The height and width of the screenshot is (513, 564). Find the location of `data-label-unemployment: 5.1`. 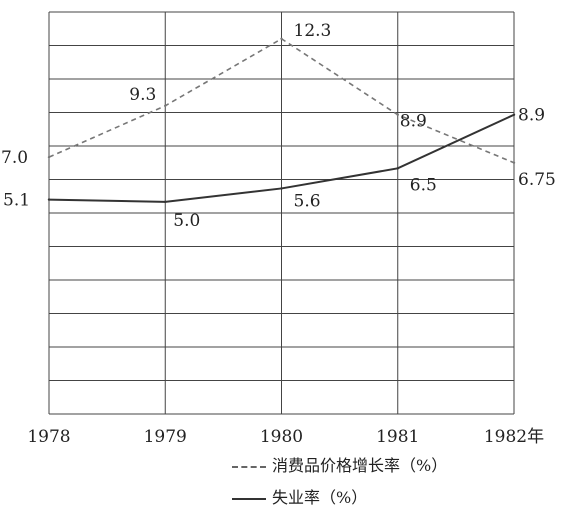

data-label-unemployment: 5.1 is located at coordinates (16, 201).